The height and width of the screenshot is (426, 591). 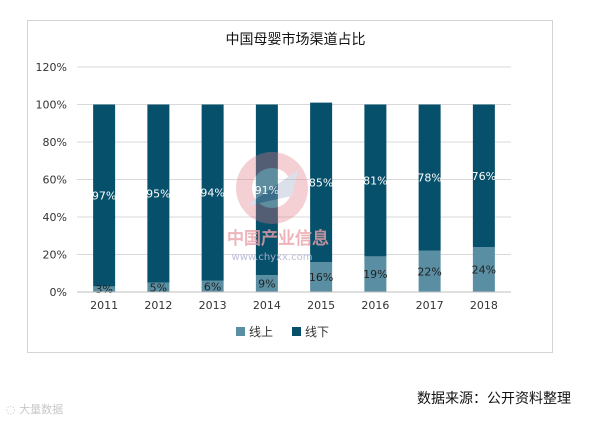 What do you see at coordinates (41, 409) in the screenshot?
I see `watermark-corner-text: 大量数据` at bounding box center [41, 409].